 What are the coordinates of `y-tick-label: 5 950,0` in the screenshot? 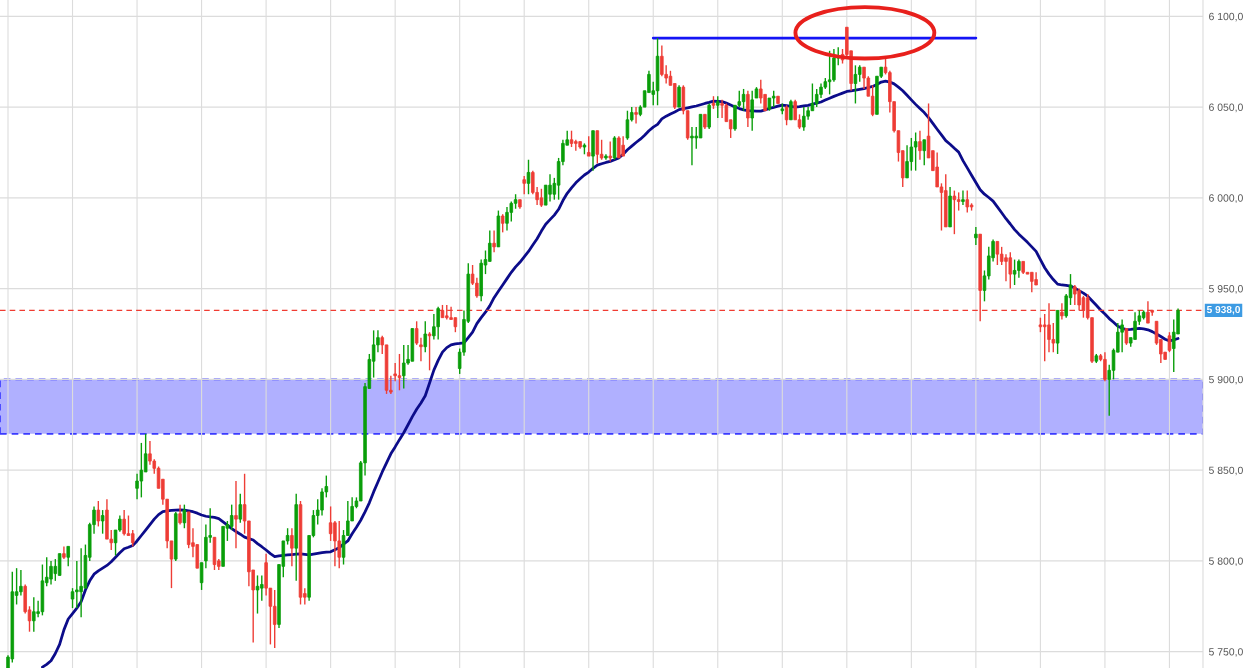 It's located at (1225, 289).